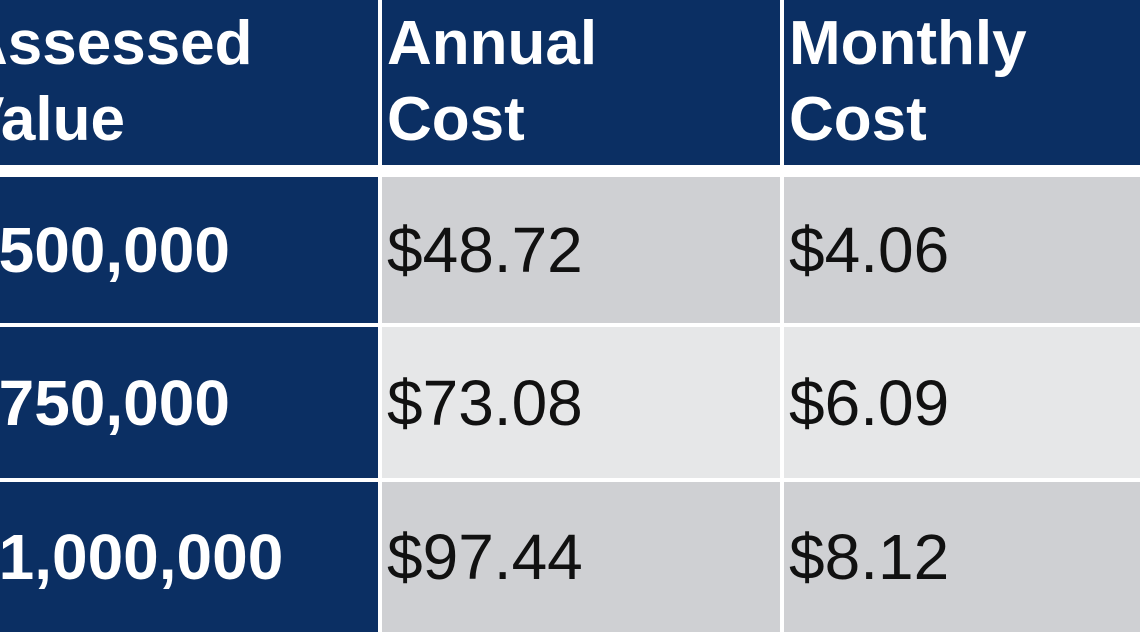  Describe the element at coordinates (126, 81) in the screenshot. I see `header-cell-text: Assessed Value` at that location.